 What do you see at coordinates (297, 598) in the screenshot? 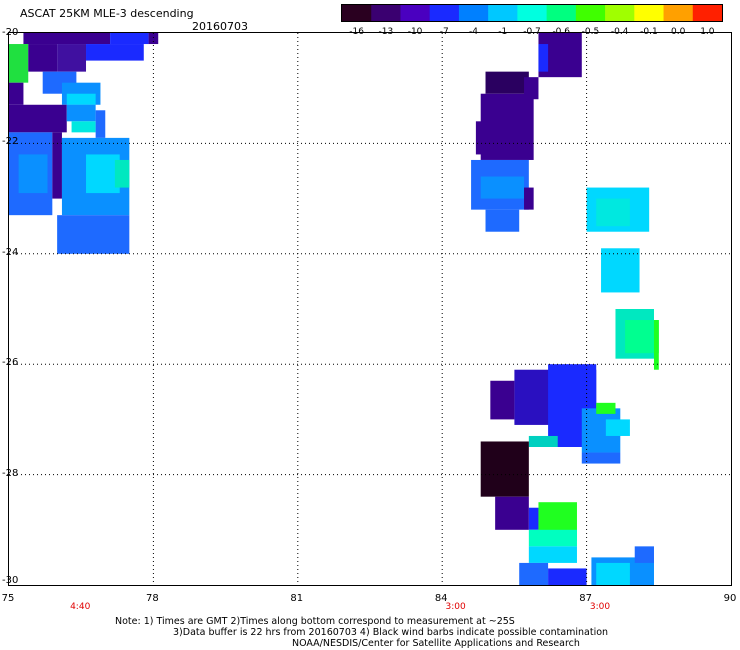
I see `lon-label: 81` at bounding box center [297, 598].